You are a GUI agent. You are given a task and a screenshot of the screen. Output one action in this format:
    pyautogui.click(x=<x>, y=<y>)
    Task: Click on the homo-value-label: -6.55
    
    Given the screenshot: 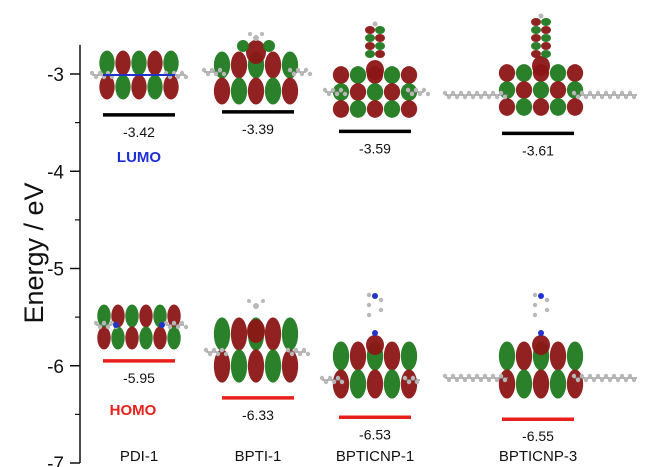 What is the action you would take?
    pyautogui.click(x=538, y=436)
    